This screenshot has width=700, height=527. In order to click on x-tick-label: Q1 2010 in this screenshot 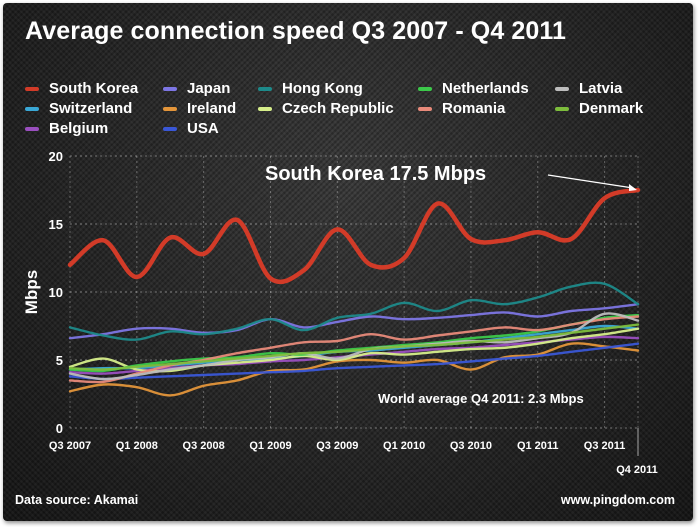, I will do `click(404, 446)`.